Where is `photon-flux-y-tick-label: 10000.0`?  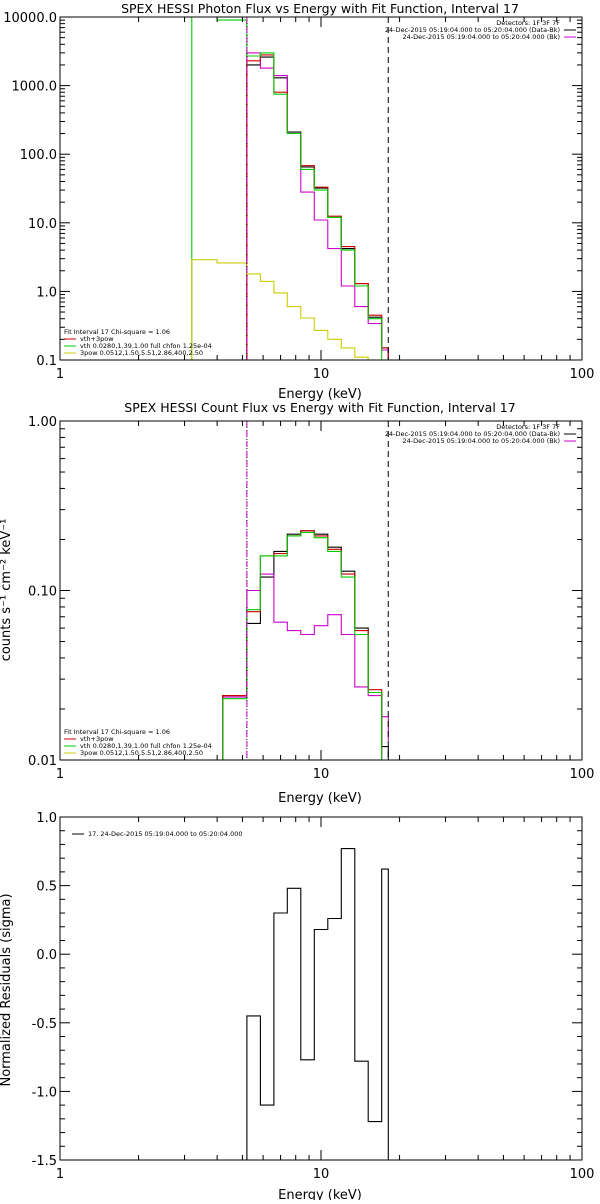
photon-flux-y-tick-label: 10000.0 is located at coordinates (30, 18).